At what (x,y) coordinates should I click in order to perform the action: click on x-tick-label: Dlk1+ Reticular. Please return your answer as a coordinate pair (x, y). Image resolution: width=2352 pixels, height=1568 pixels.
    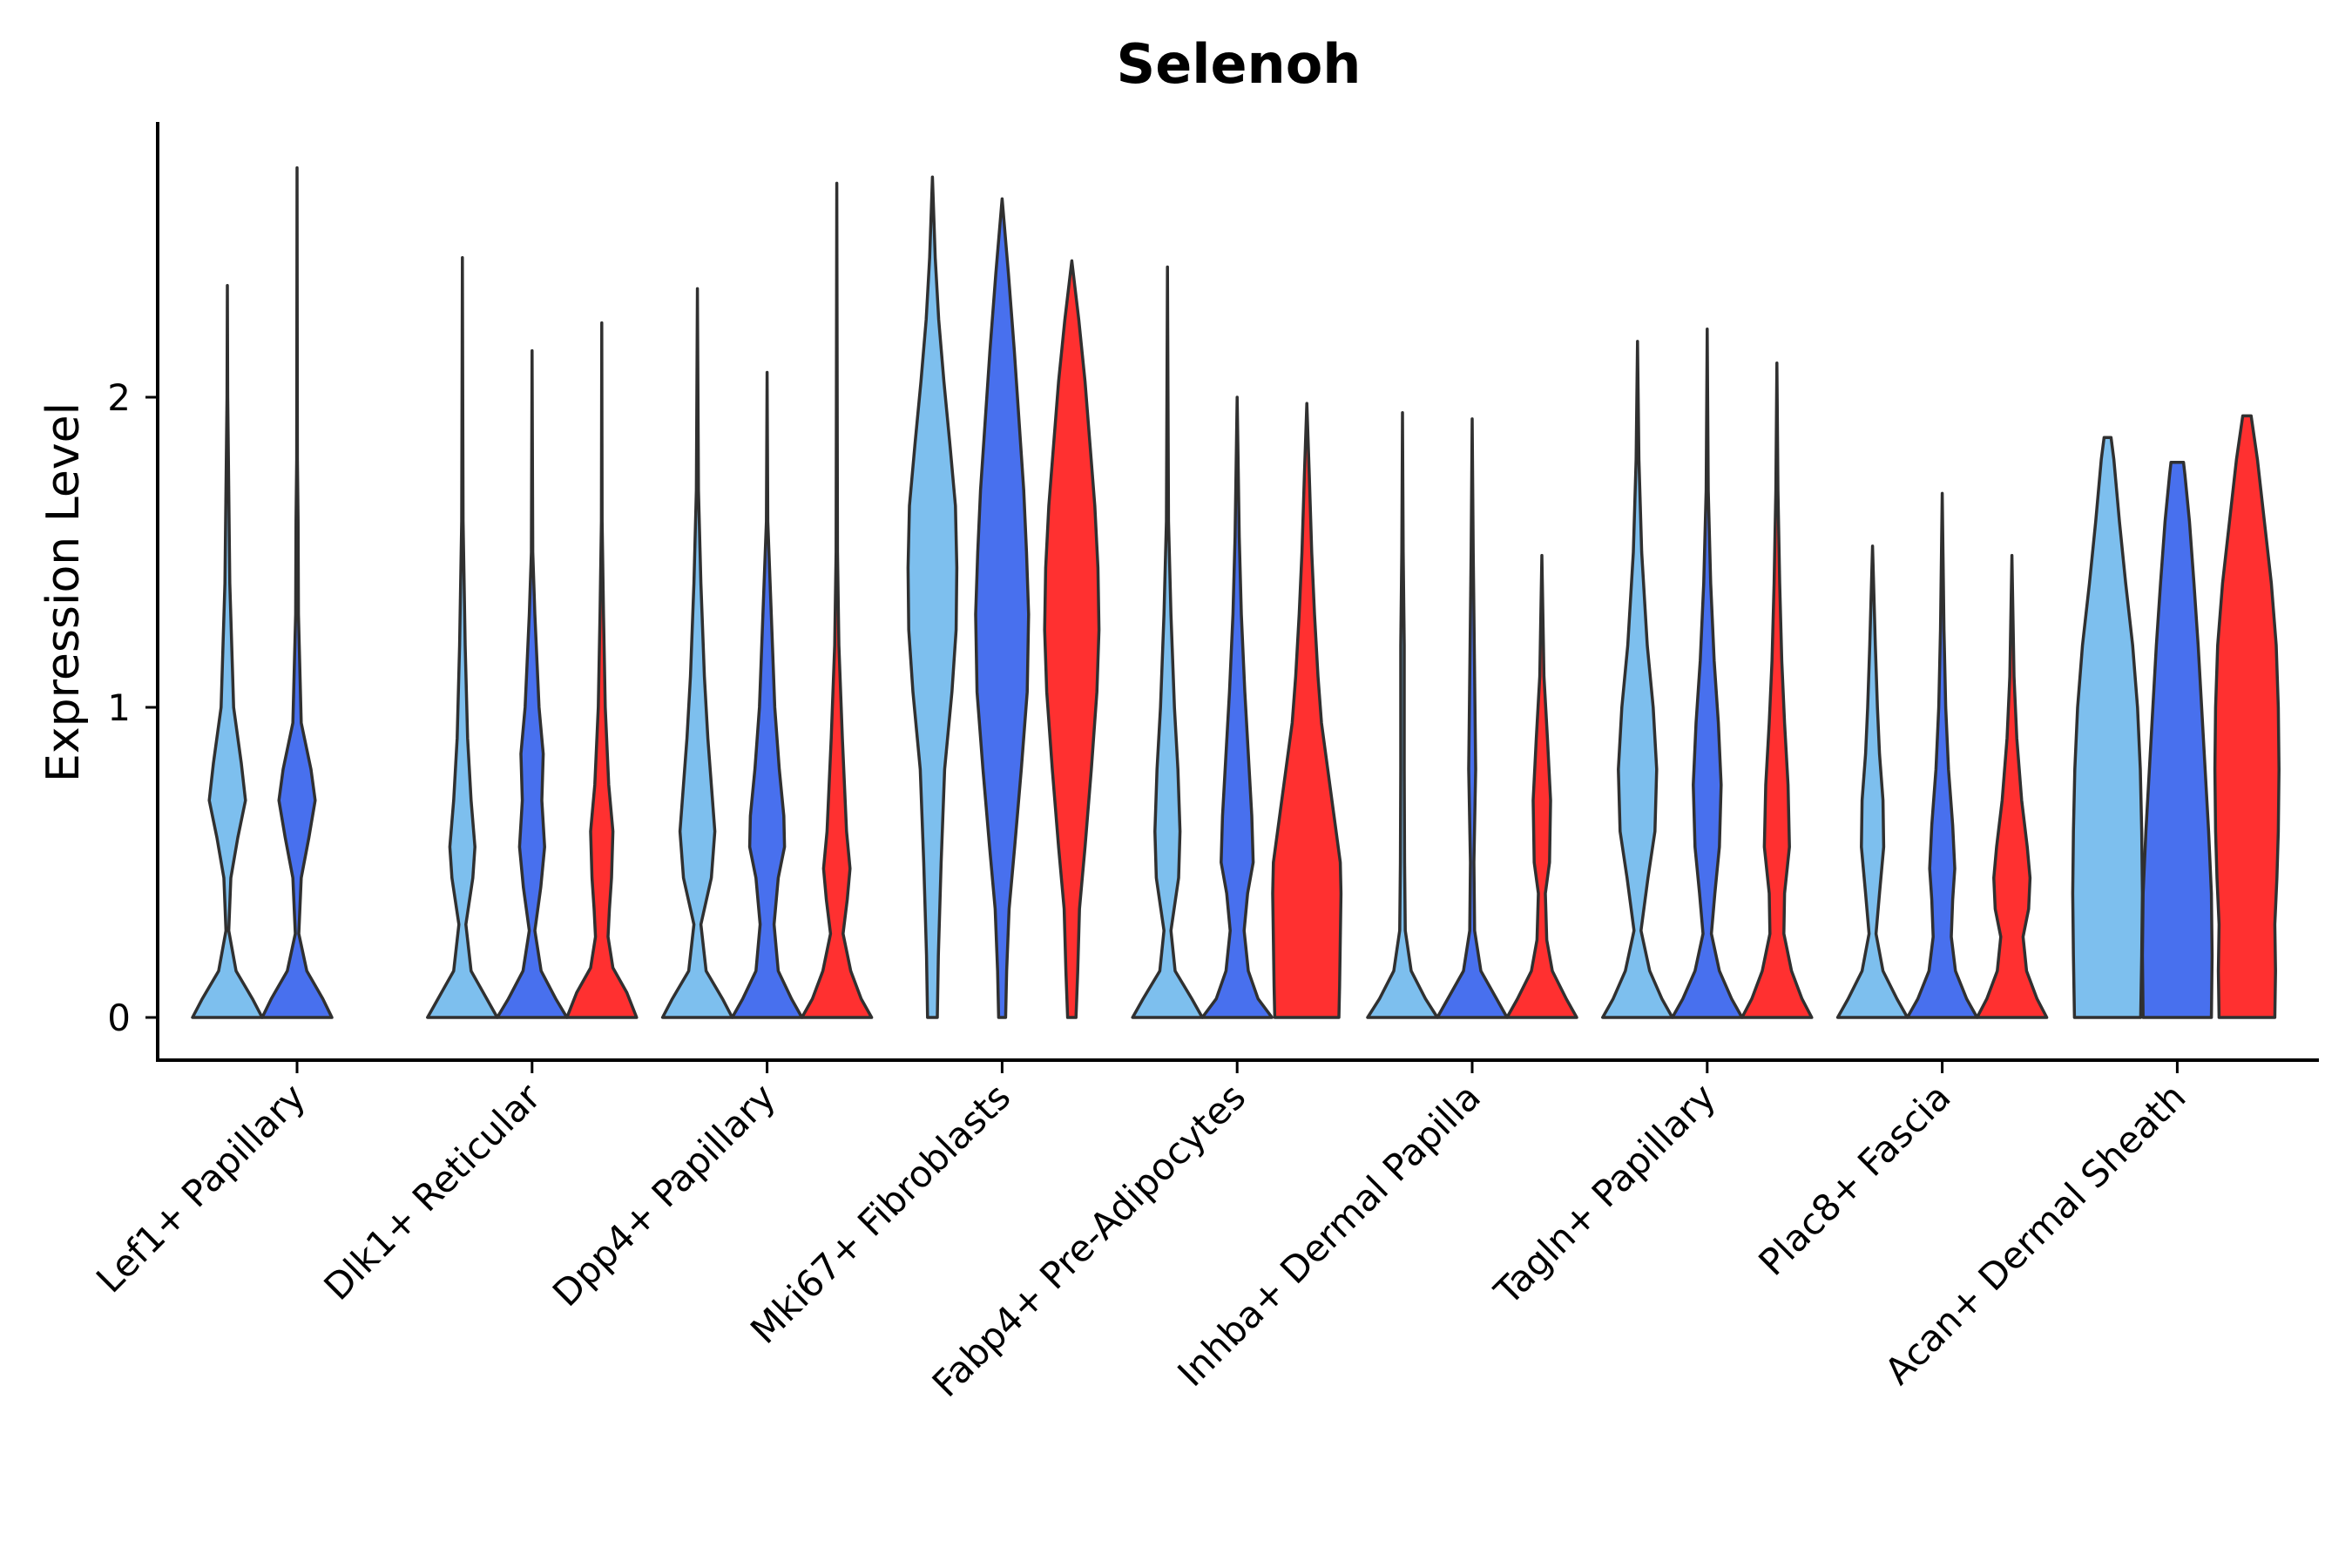
    Looking at the image, I should click on (432, 1191).